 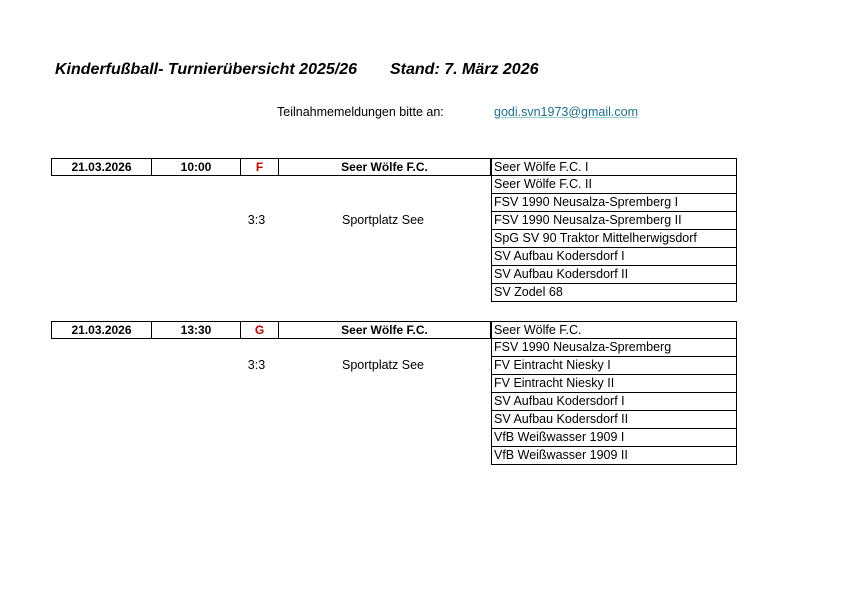 What do you see at coordinates (614, 366) in the screenshot?
I see `team-entry: FV Eintracht Niesky I` at bounding box center [614, 366].